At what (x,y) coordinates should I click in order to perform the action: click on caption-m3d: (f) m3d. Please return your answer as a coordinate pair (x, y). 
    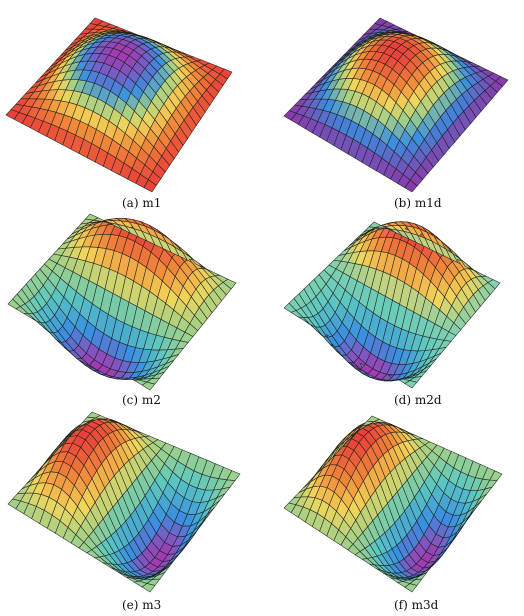
    Looking at the image, I should click on (416, 605).